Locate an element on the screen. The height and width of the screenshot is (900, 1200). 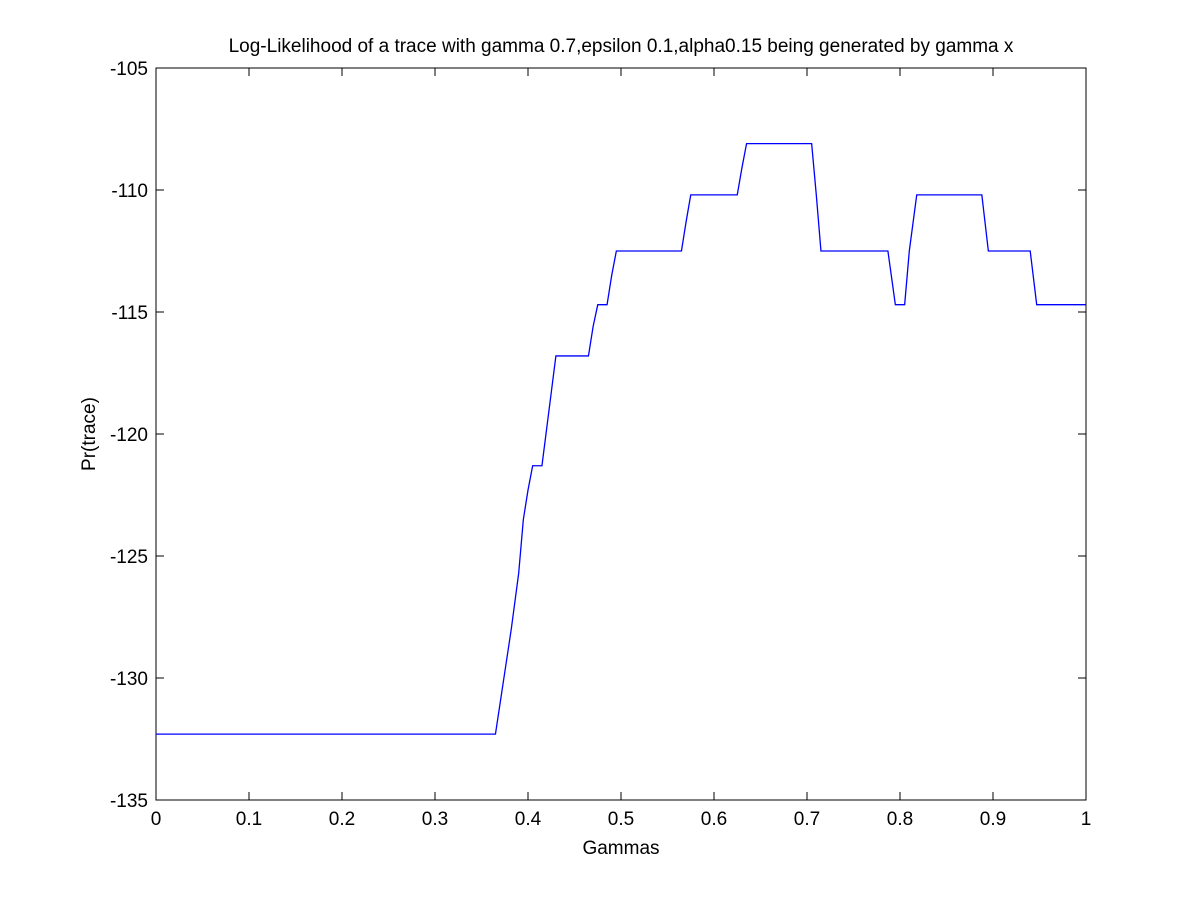
x-tick-label: 0.9 is located at coordinates (993, 819).